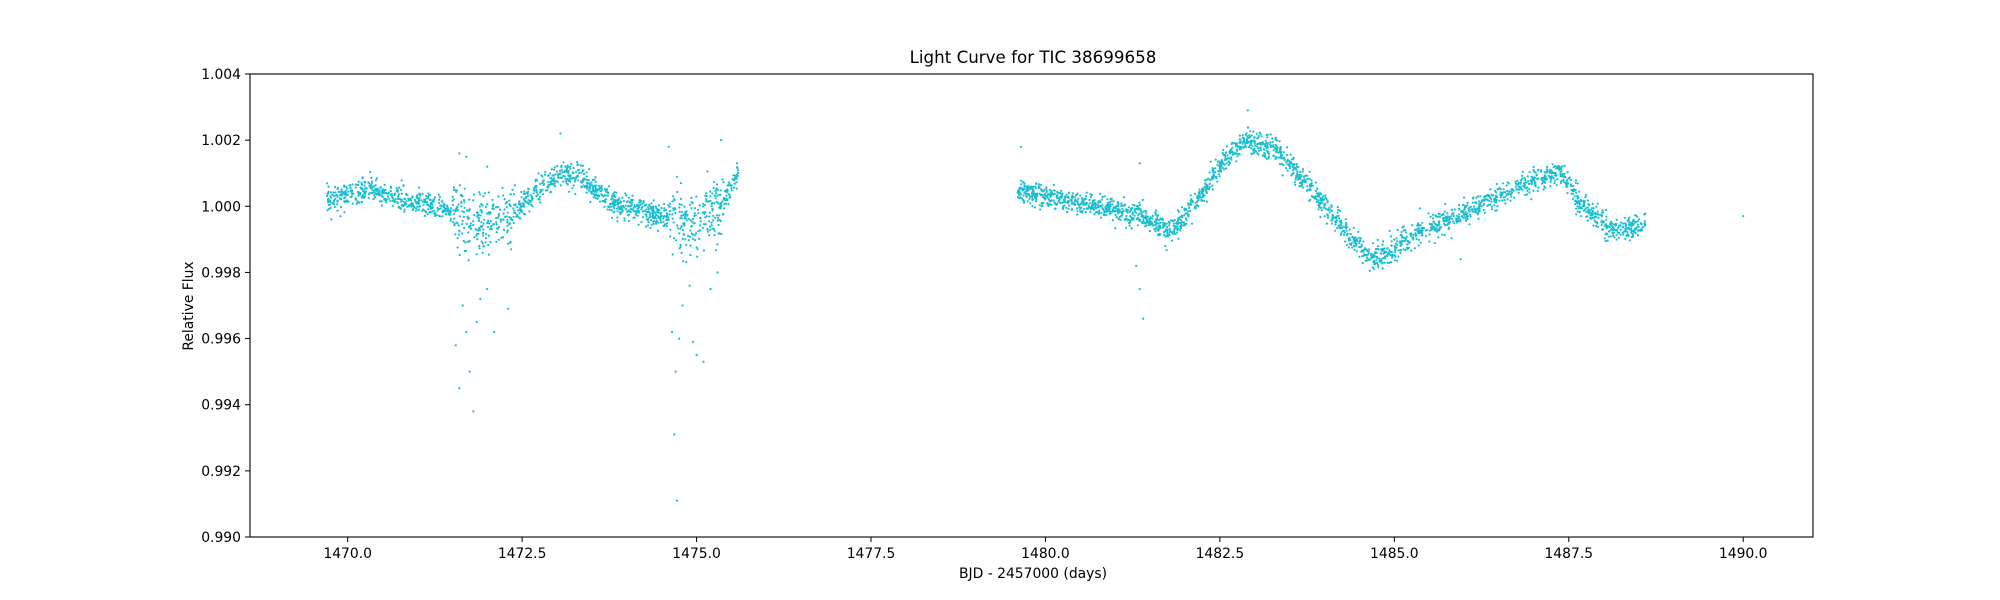 Image resolution: width=2000 pixels, height=600 pixels. I want to click on x-tick-label: 1482.5, so click(1220, 554).